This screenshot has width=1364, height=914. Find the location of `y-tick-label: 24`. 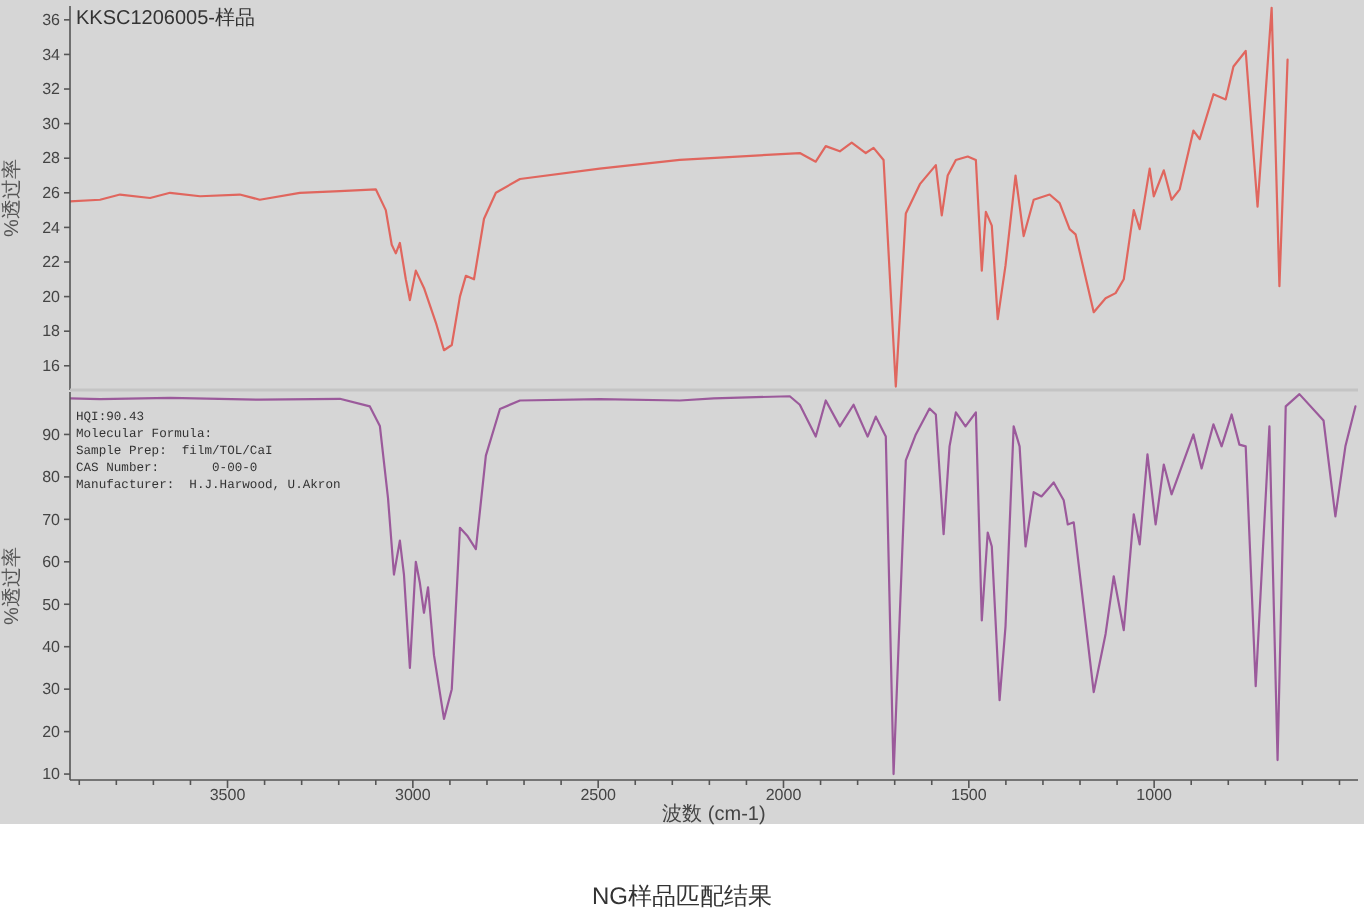

y-tick-label: 24 is located at coordinates (52, 227).